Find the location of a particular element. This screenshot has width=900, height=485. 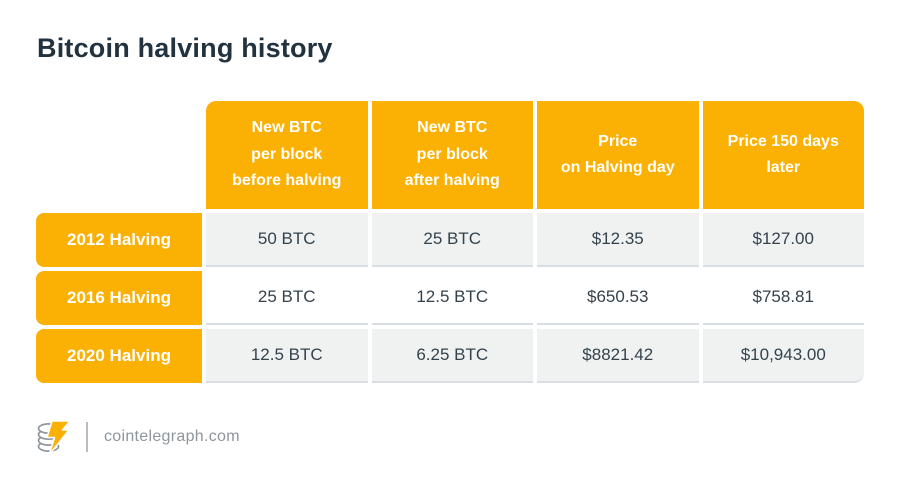

table-cell-2020-price-day: $8821.42 is located at coordinates (618, 356).